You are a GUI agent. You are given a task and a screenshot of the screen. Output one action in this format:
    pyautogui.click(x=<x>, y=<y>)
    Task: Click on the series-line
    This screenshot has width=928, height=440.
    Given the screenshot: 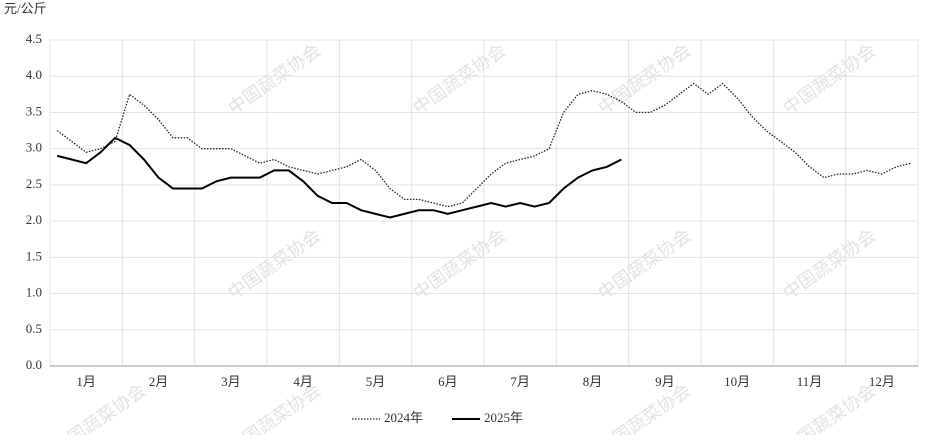 What is the action you would take?
    pyautogui.click(x=339, y=177)
    